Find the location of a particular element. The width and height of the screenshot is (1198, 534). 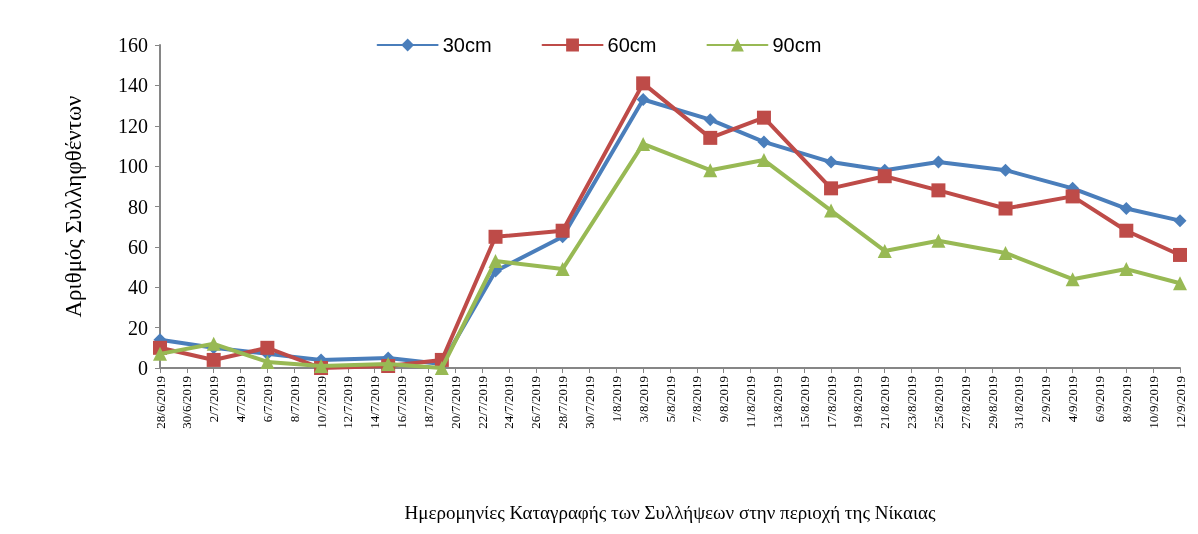

y-tick-label: 140 is located at coordinates (133, 85).